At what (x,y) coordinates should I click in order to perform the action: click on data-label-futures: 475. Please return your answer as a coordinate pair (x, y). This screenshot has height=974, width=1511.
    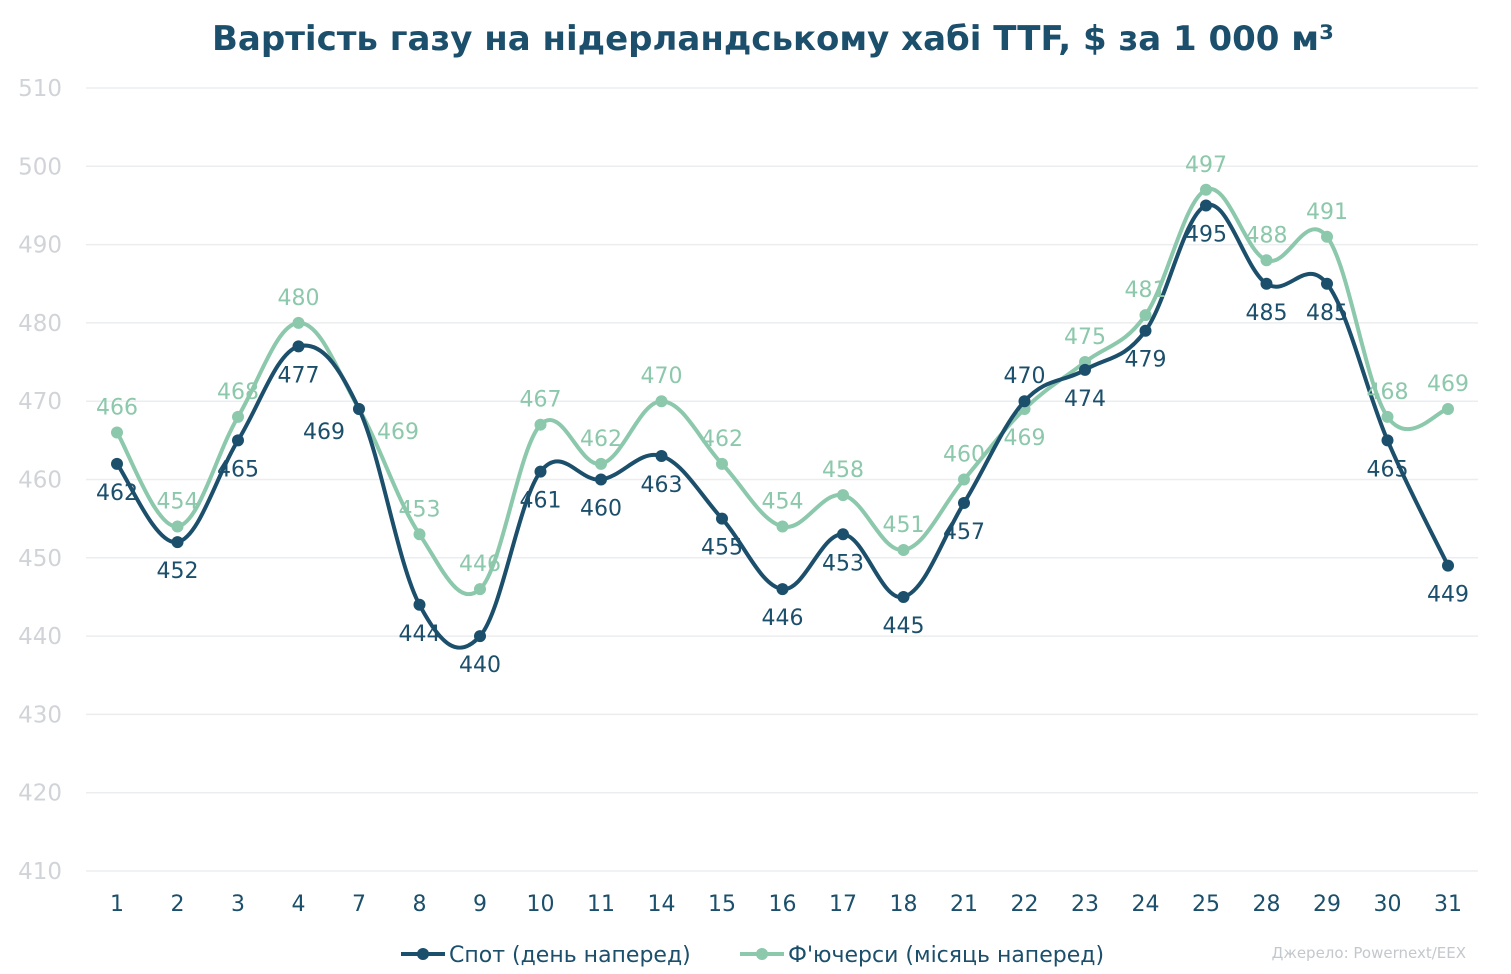
    Looking at the image, I should click on (1085, 337).